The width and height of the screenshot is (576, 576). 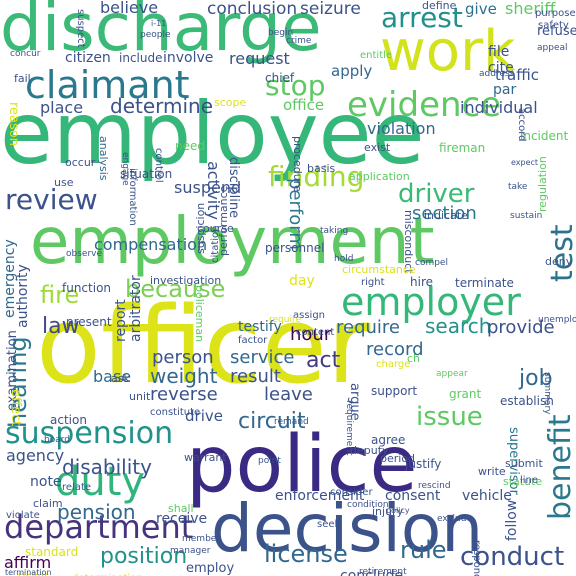 What do you see at coordinates (185, 280) in the screenshot?
I see `word-investigation: investigation` at bounding box center [185, 280].